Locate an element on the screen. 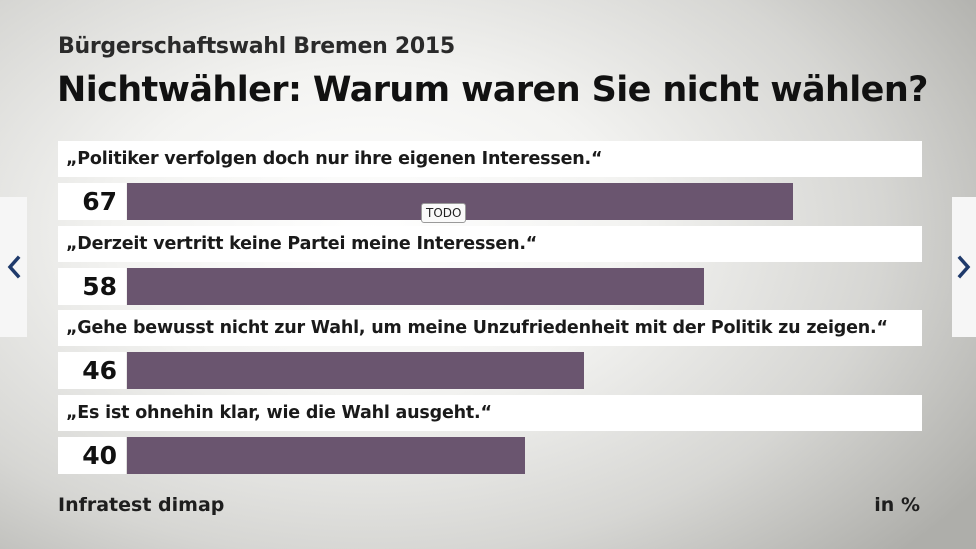 This screenshot has width=976, height=549. value-label: 58 is located at coordinates (92, 286).